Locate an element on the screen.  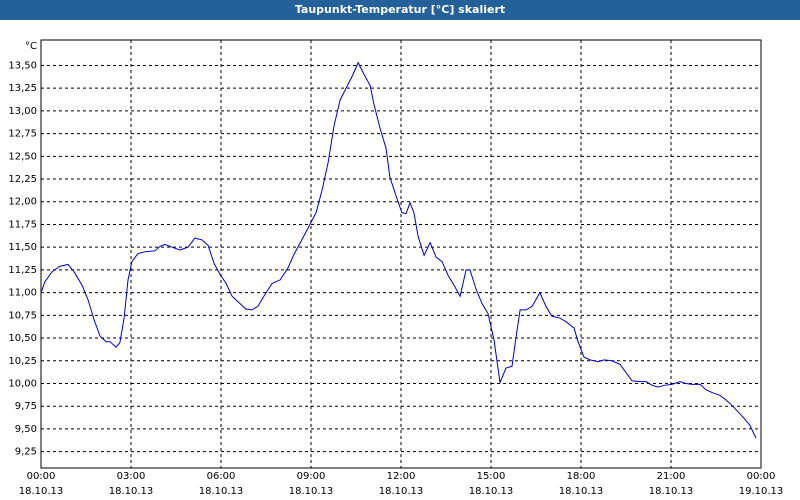
x-tick-label: 09:00 is located at coordinates (311, 476).